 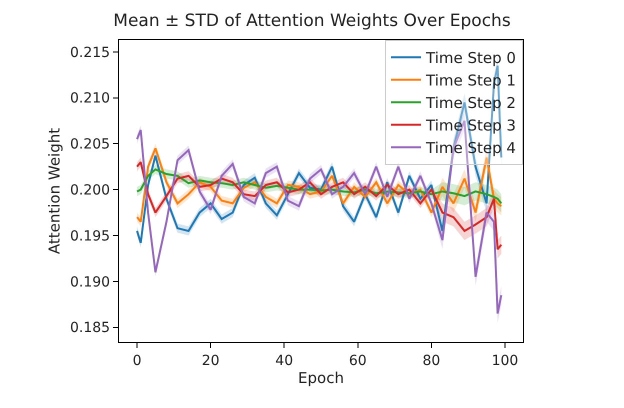 What do you see at coordinates (90, 52) in the screenshot?
I see `y-tick-label: 0.215` at bounding box center [90, 52].